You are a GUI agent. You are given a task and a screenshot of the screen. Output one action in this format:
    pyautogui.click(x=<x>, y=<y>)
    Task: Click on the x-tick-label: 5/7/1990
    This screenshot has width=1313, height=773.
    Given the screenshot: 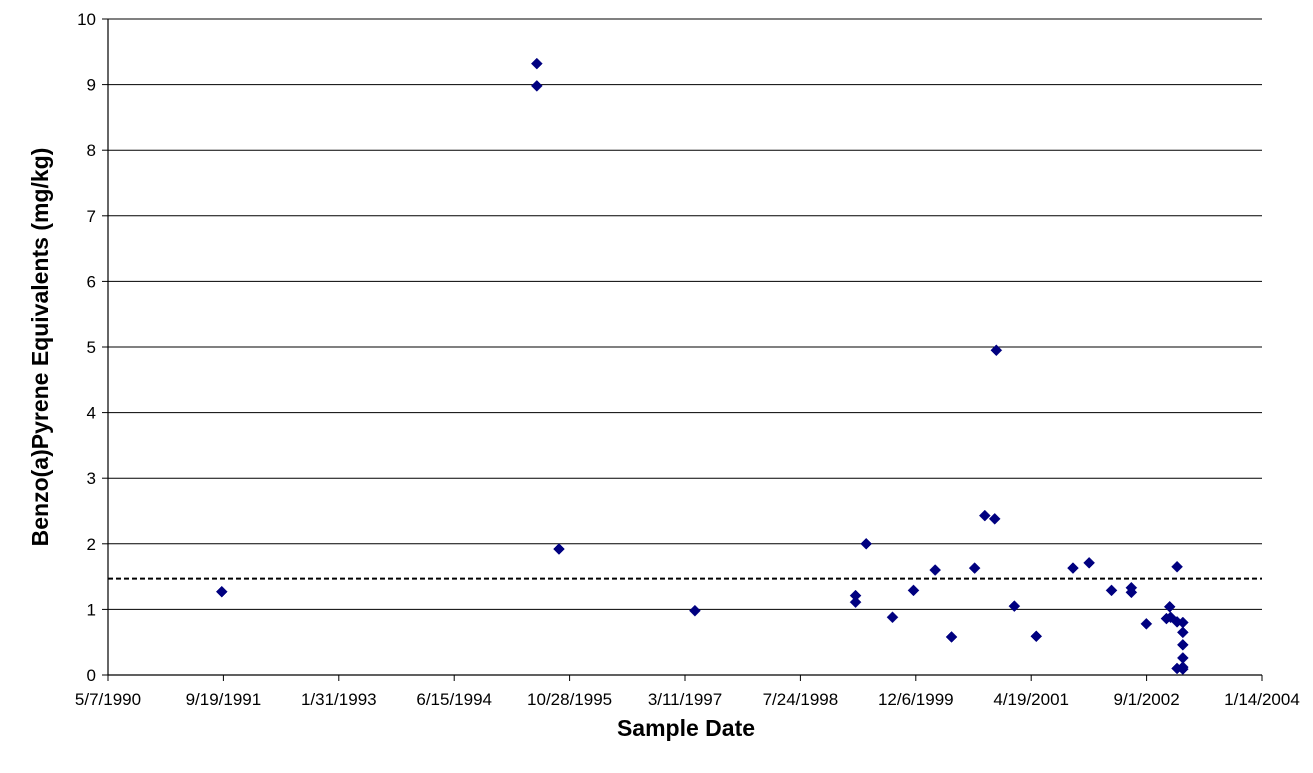 What is the action you would take?
    pyautogui.click(x=108, y=699)
    